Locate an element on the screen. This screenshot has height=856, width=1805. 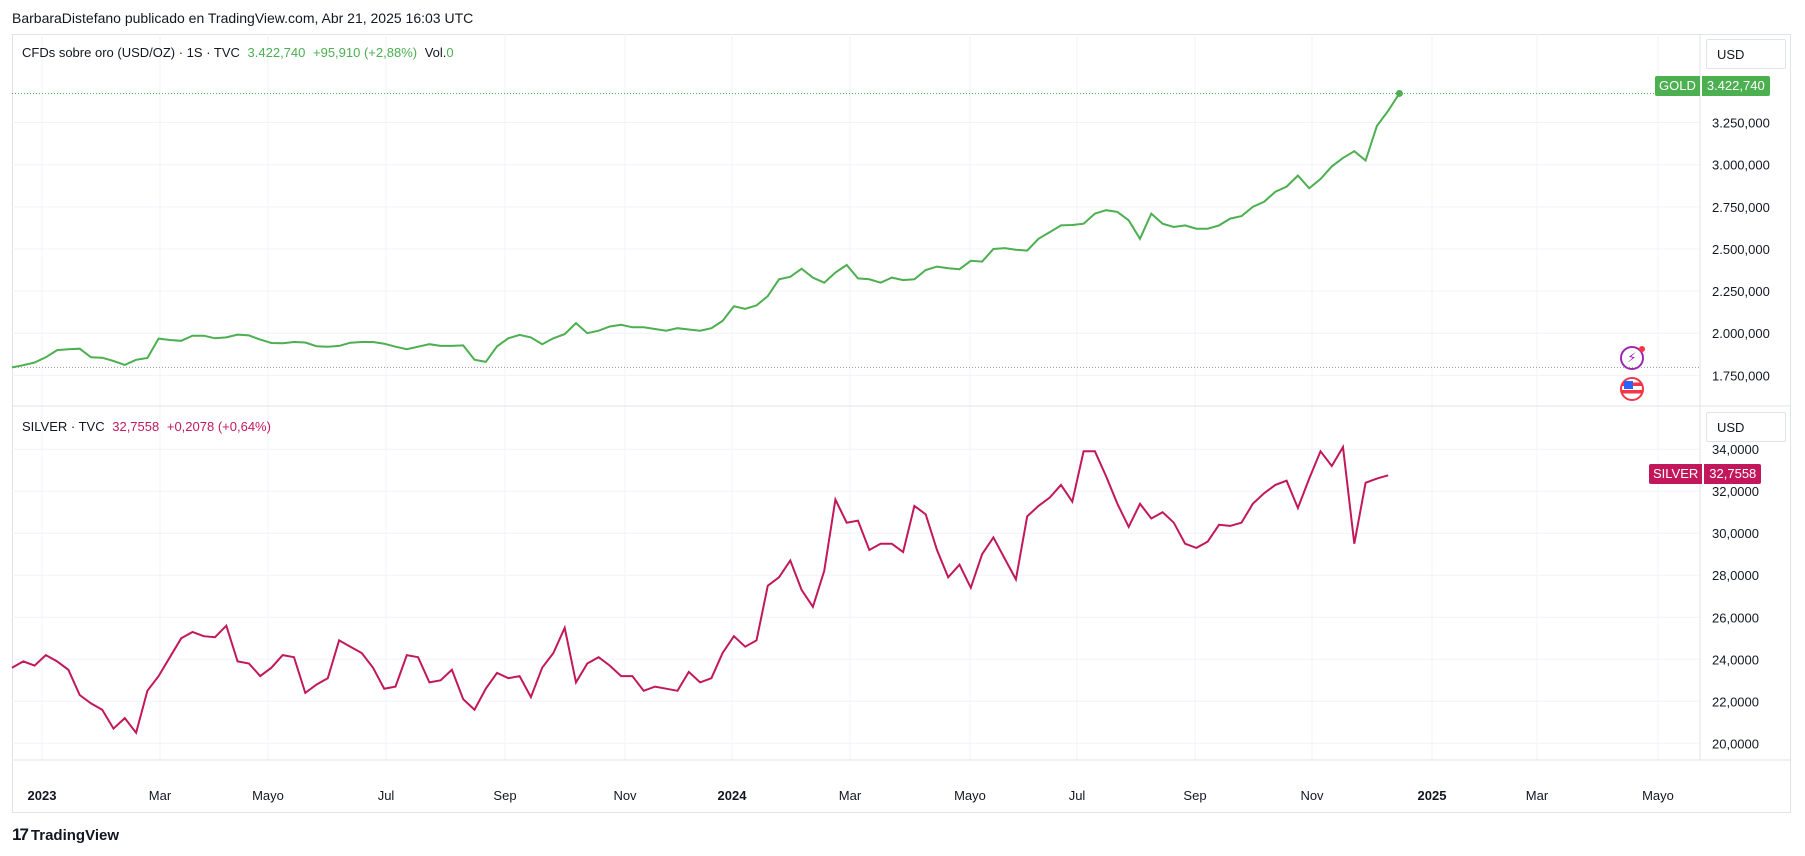
gold-tag-name: GOLD is located at coordinates (1677, 86).